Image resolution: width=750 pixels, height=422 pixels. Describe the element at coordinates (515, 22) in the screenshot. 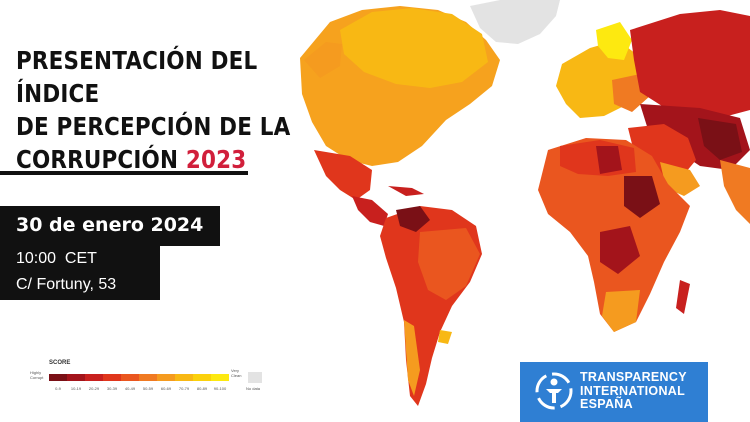

I see `map-region-greenland` at that location.